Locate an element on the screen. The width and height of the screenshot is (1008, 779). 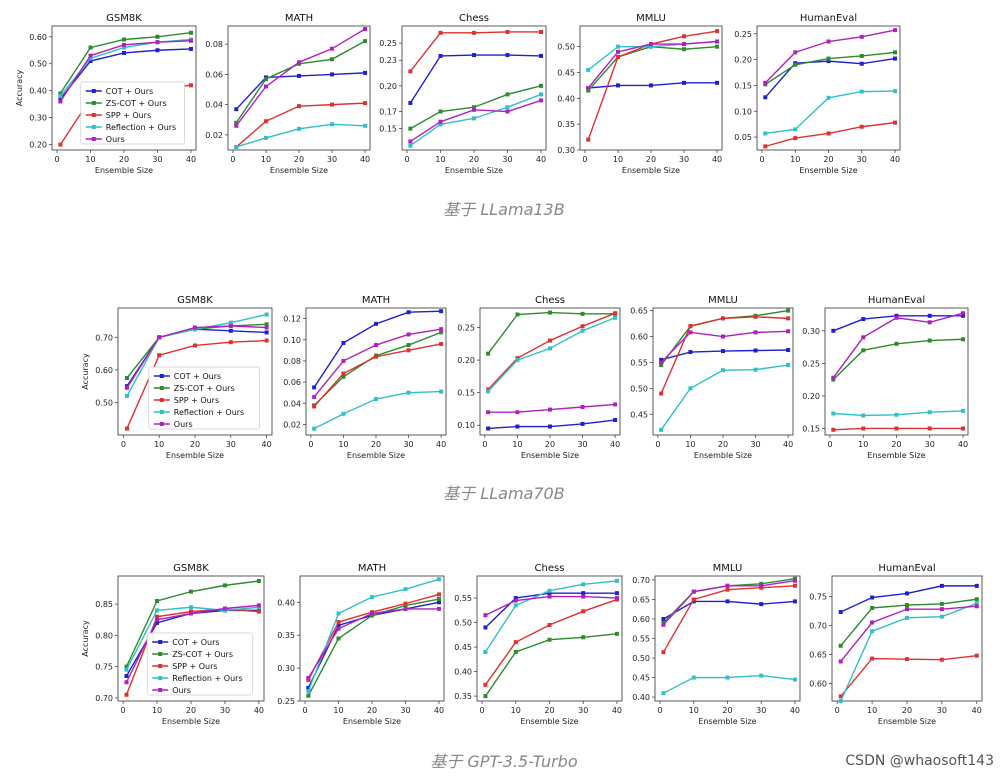
y-tick-label: 0.40 is located at coordinates (38, 91).